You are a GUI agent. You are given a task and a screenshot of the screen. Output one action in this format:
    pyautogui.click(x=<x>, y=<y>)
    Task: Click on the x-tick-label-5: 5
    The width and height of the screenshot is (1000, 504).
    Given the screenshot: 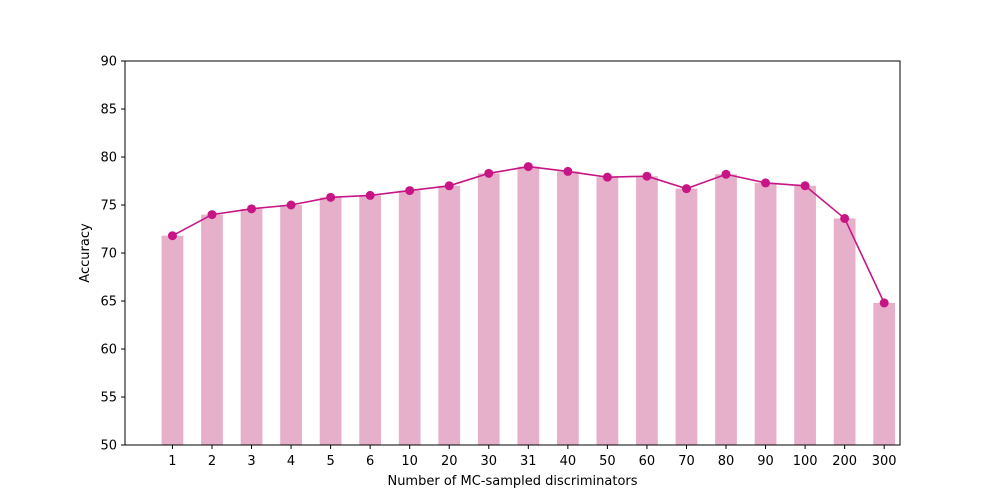 What is the action you would take?
    pyautogui.click(x=330, y=461)
    